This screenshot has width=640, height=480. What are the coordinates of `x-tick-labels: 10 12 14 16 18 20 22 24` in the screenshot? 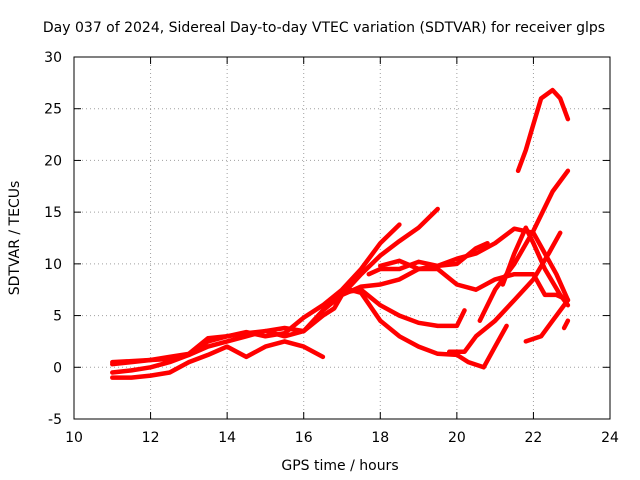 It's located at (342, 438).